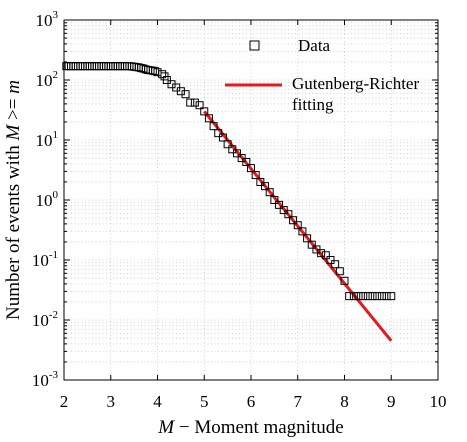  I want to click on legend-label-data: Data, so click(314, 45).